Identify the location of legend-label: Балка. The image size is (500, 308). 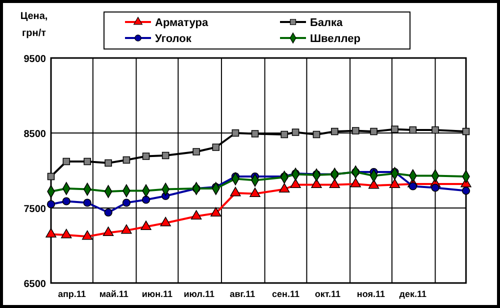
(327, 23).